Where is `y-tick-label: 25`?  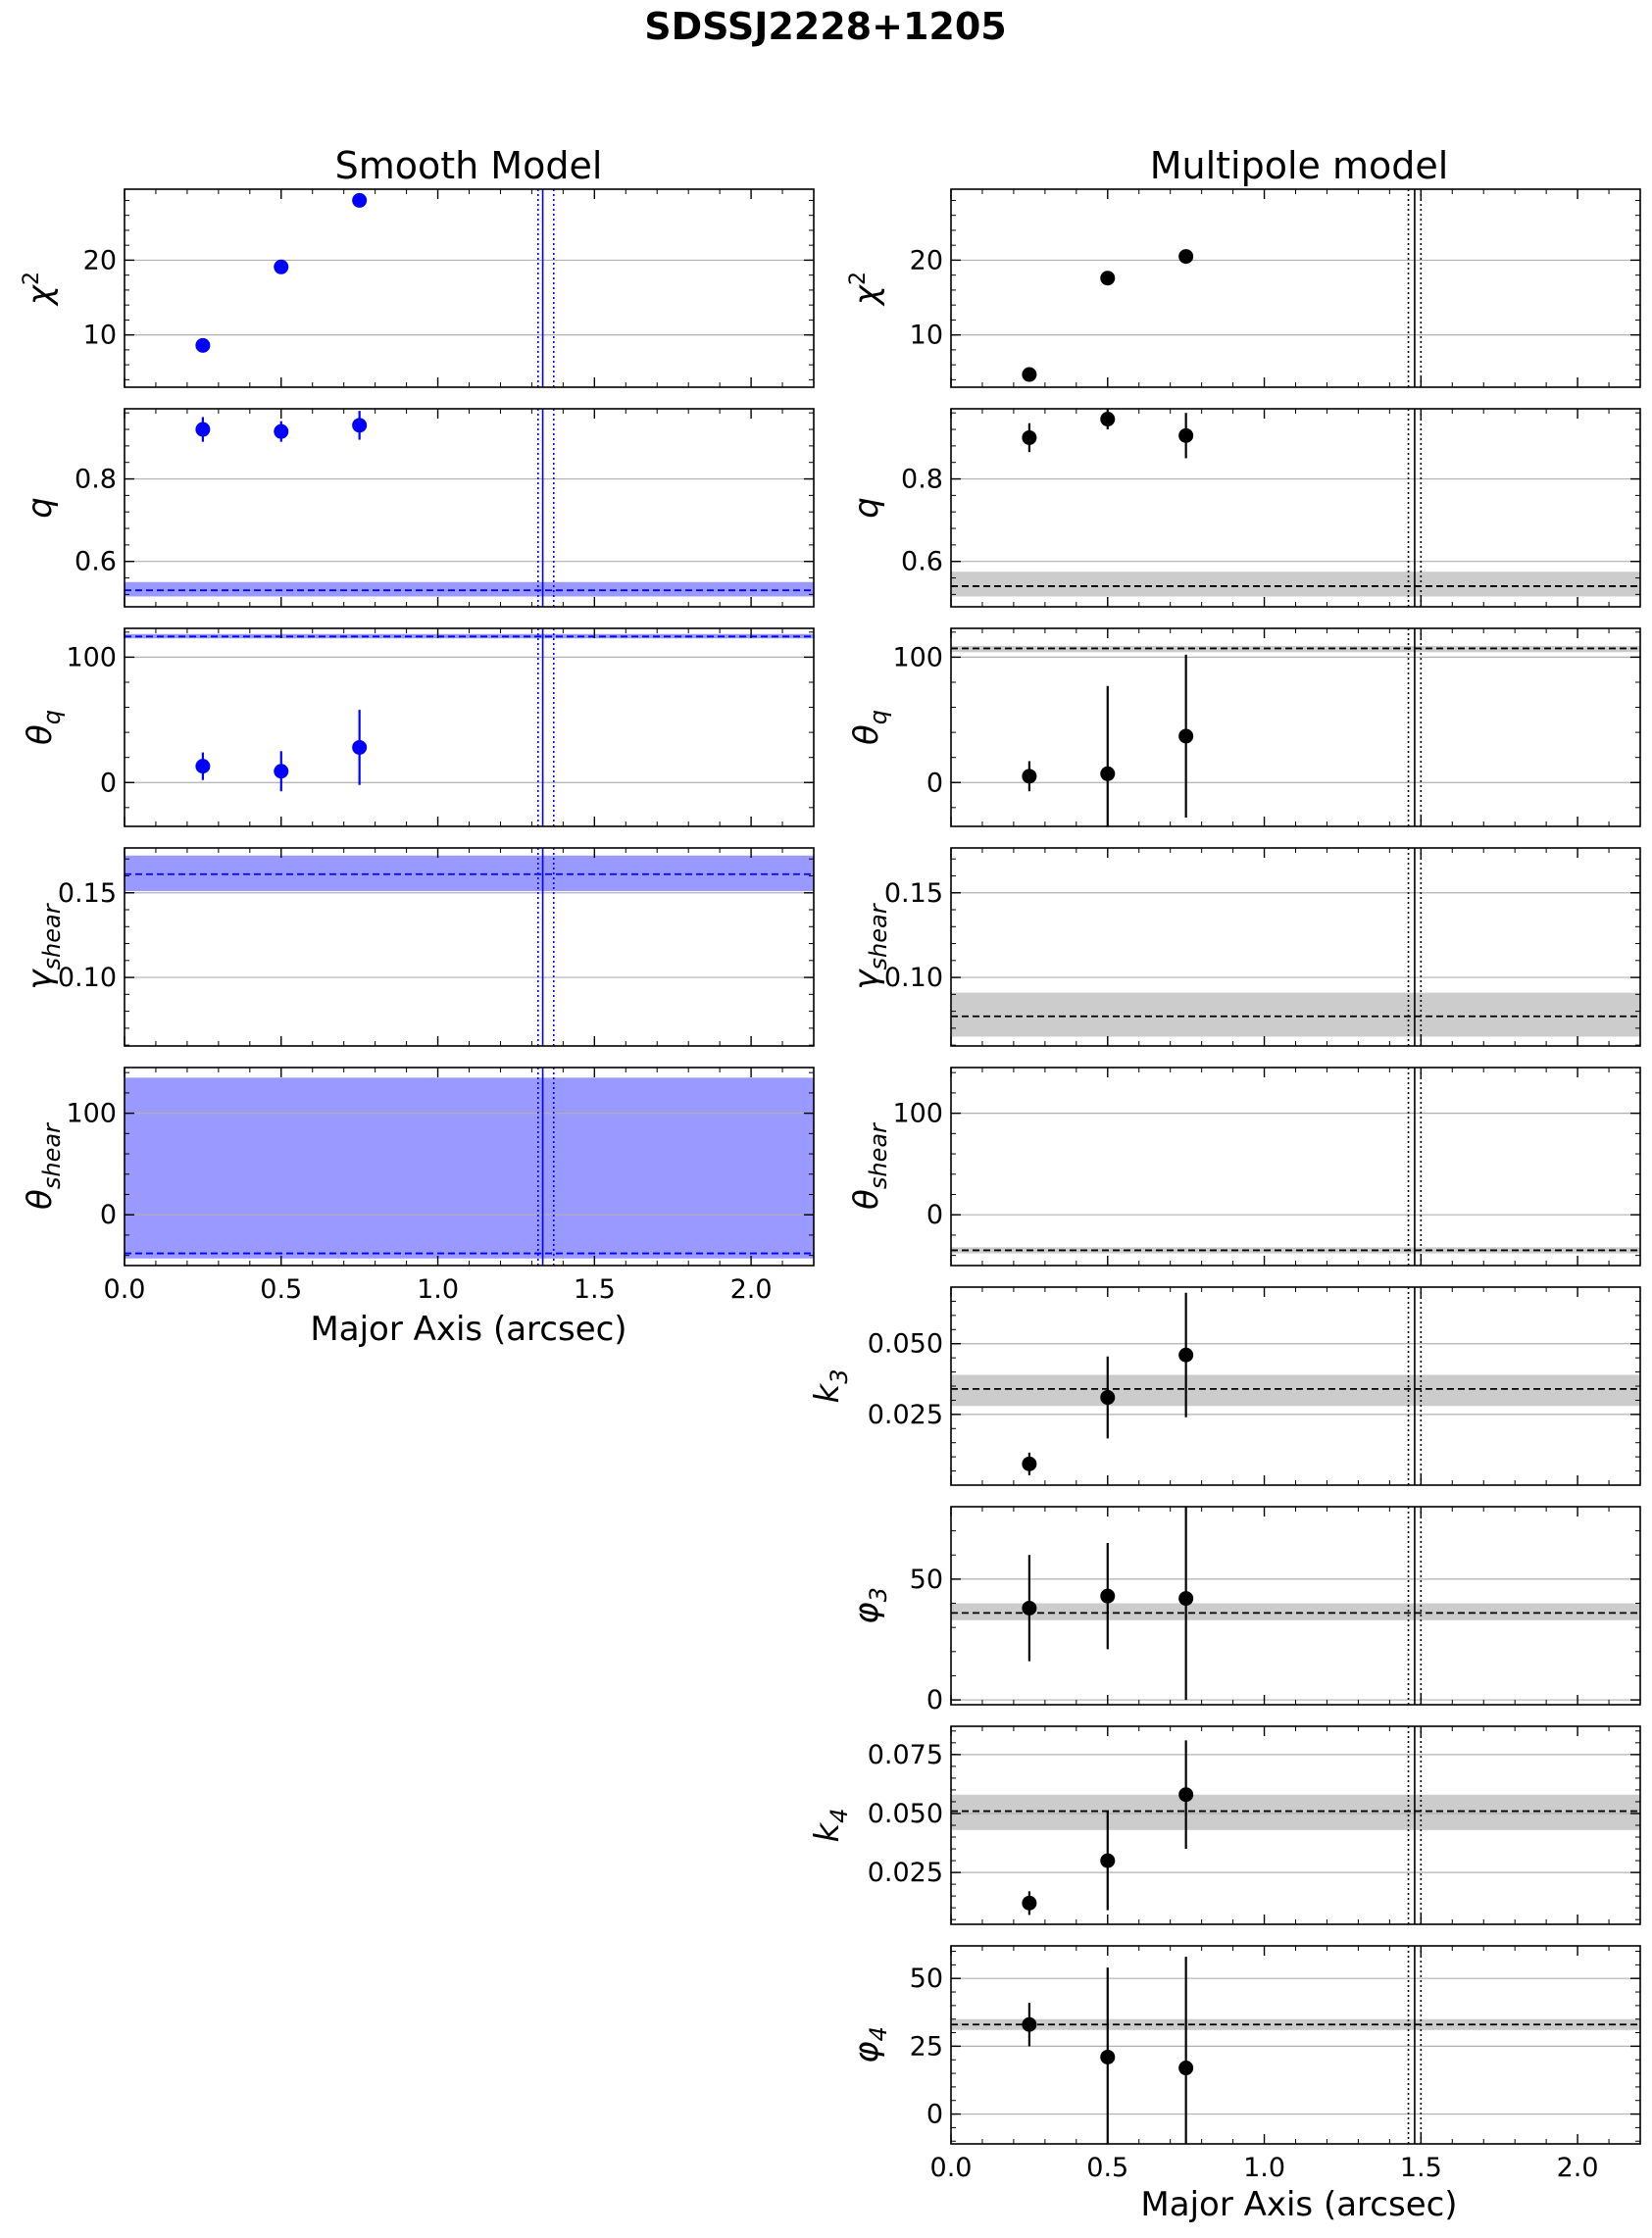 y-tick-label: 25 is located at coordinates (927, 2046).